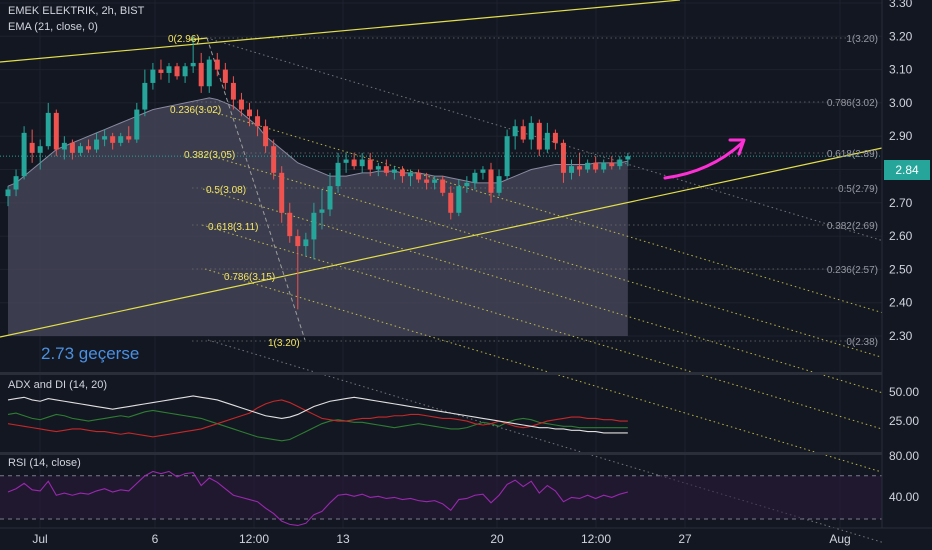 The image size is (932, 550). I want to click on fib-label-left: 1(3.20), so click(284, 343).